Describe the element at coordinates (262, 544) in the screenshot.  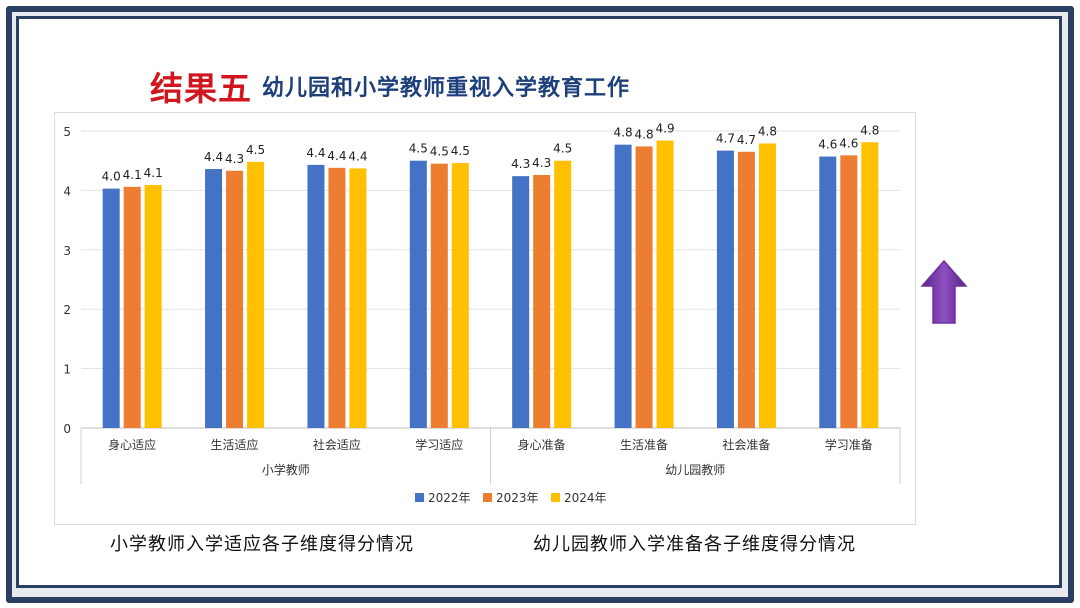
I see `caption-primary-teachers: 小学教师入学适应各子维度得分情况` at that location.